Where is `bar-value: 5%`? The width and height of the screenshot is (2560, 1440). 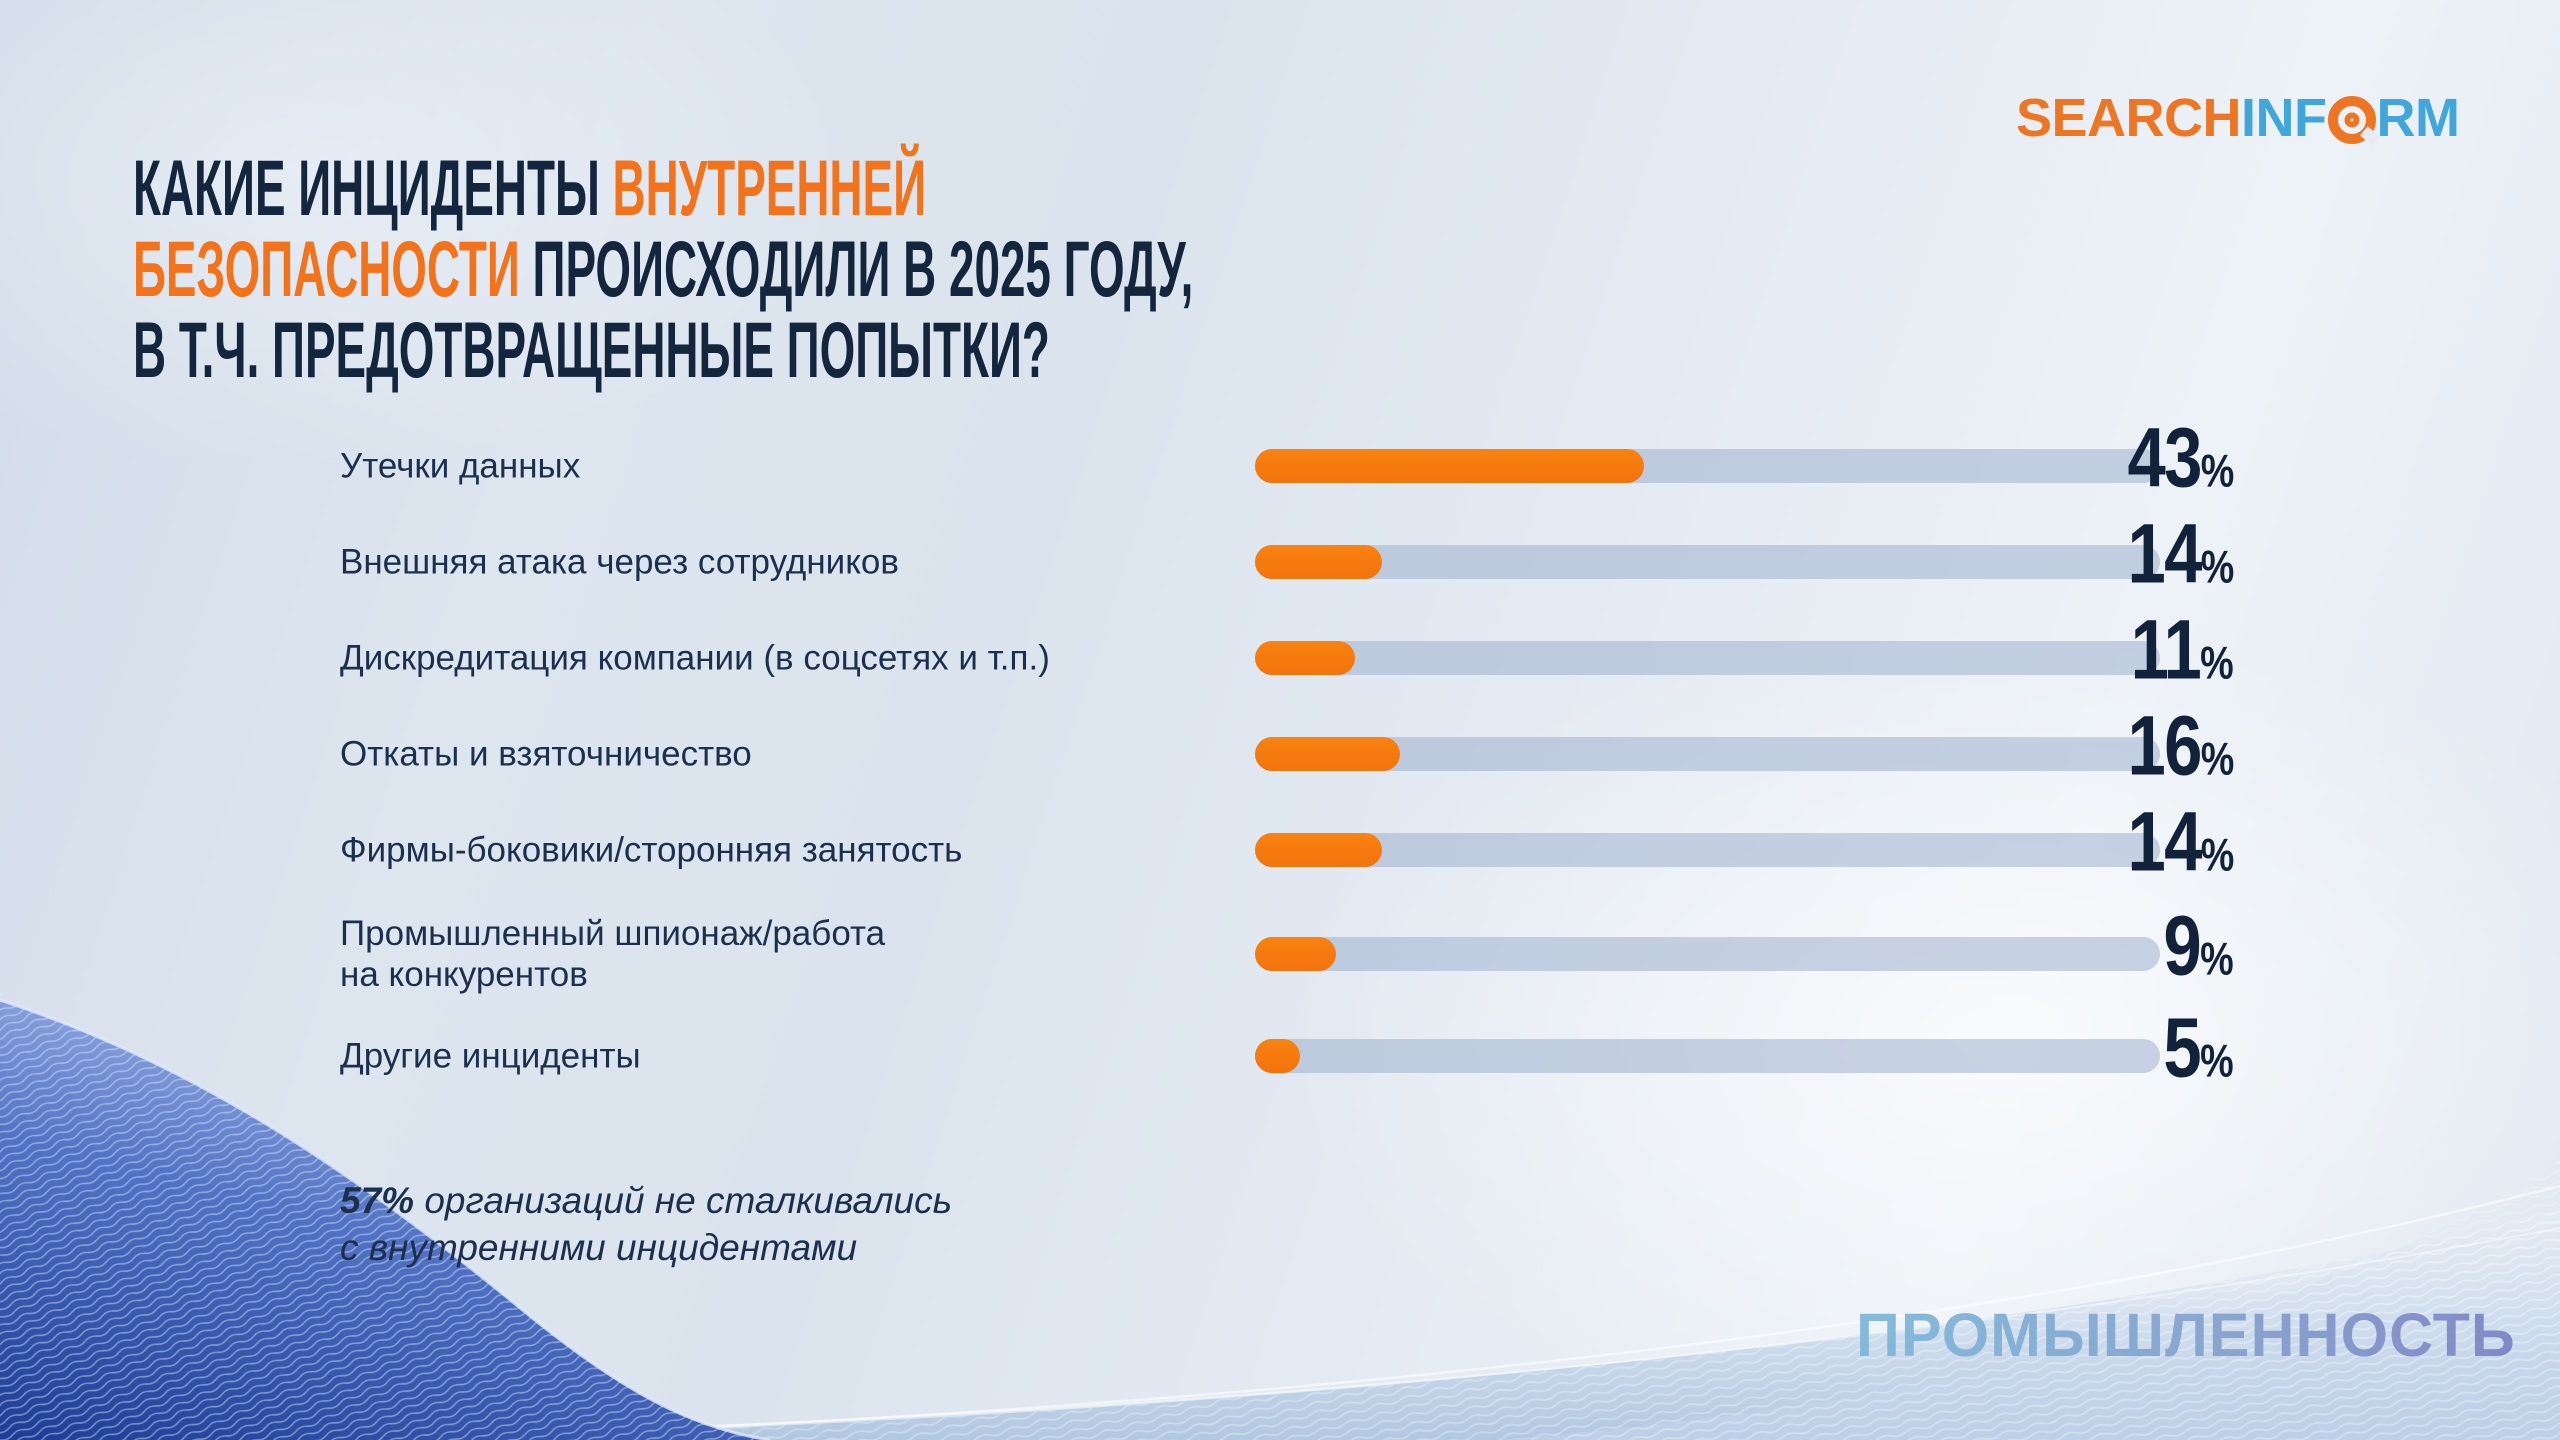
bar-value: 5% is located at coordinates (2198, 1047).